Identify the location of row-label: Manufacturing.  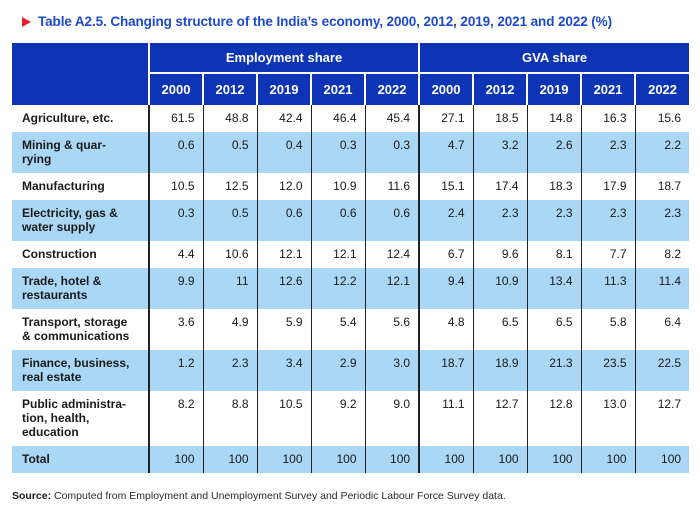
(80, 186).